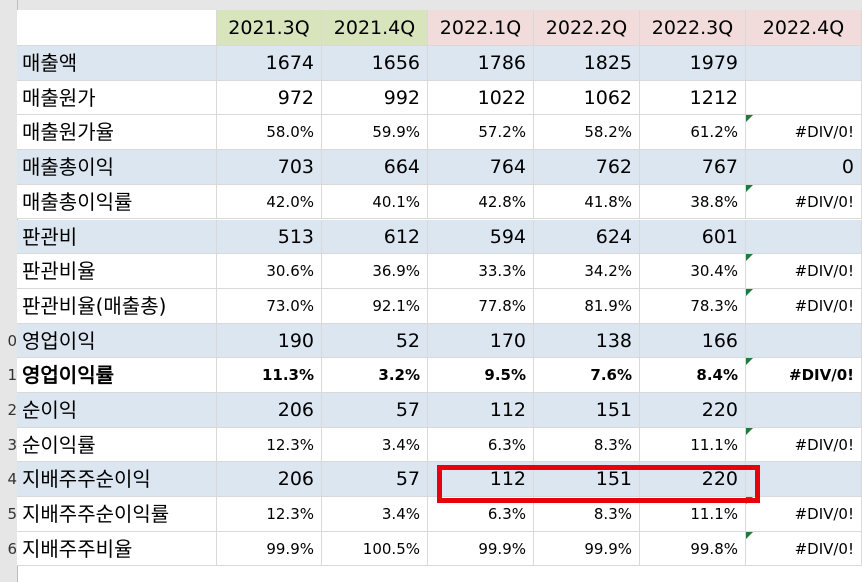  Describe the element at coordinates (693, 271) in the screenshot. I see `value-cell: 30.4%` at that location.